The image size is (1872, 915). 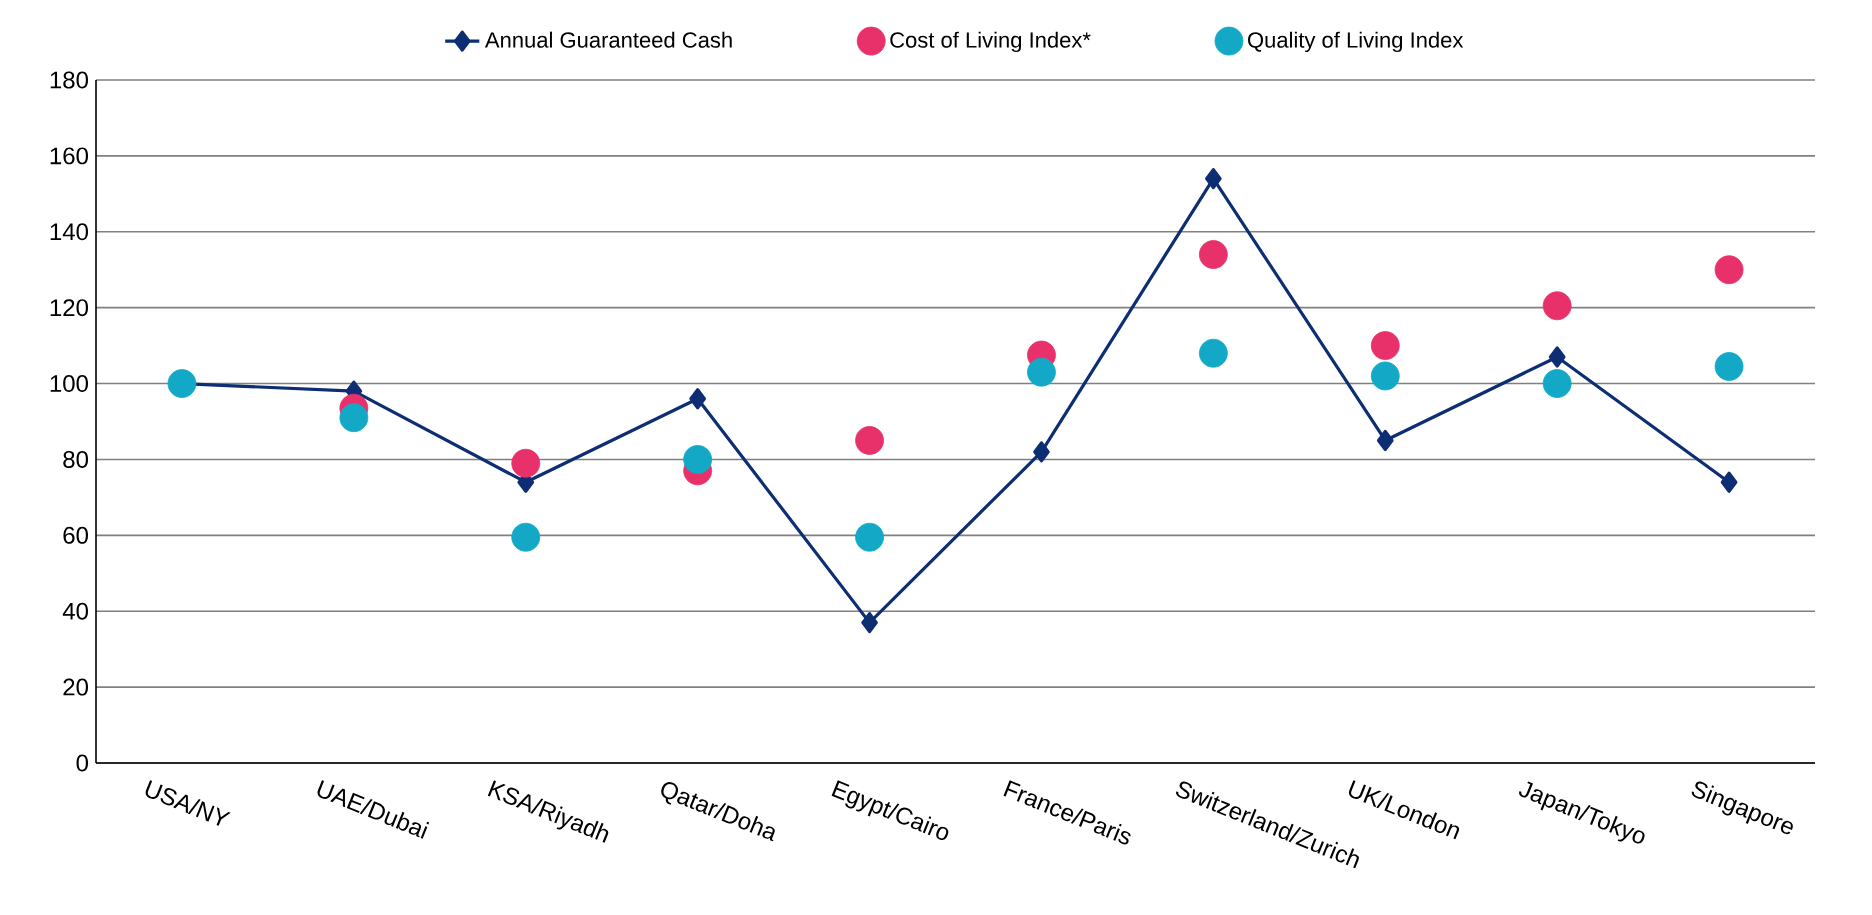 I want to click on y-tick-label: 180, so click(x=69, y=80).